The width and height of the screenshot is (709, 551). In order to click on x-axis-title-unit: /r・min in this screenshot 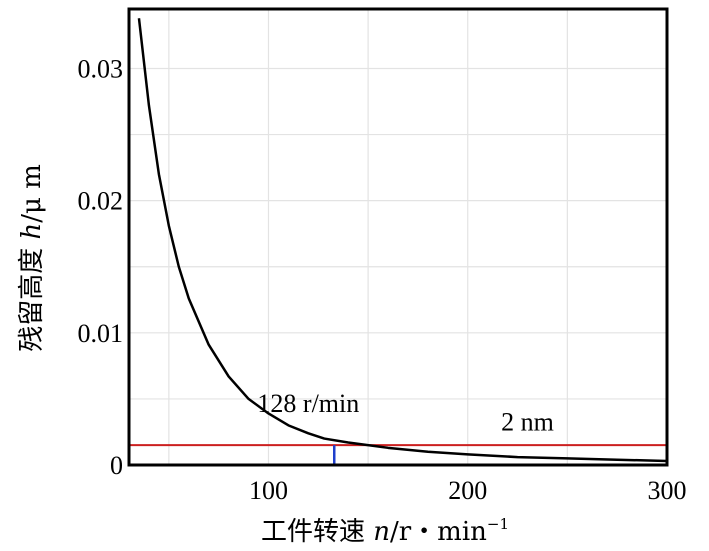, I will do `click(438, 532)`.